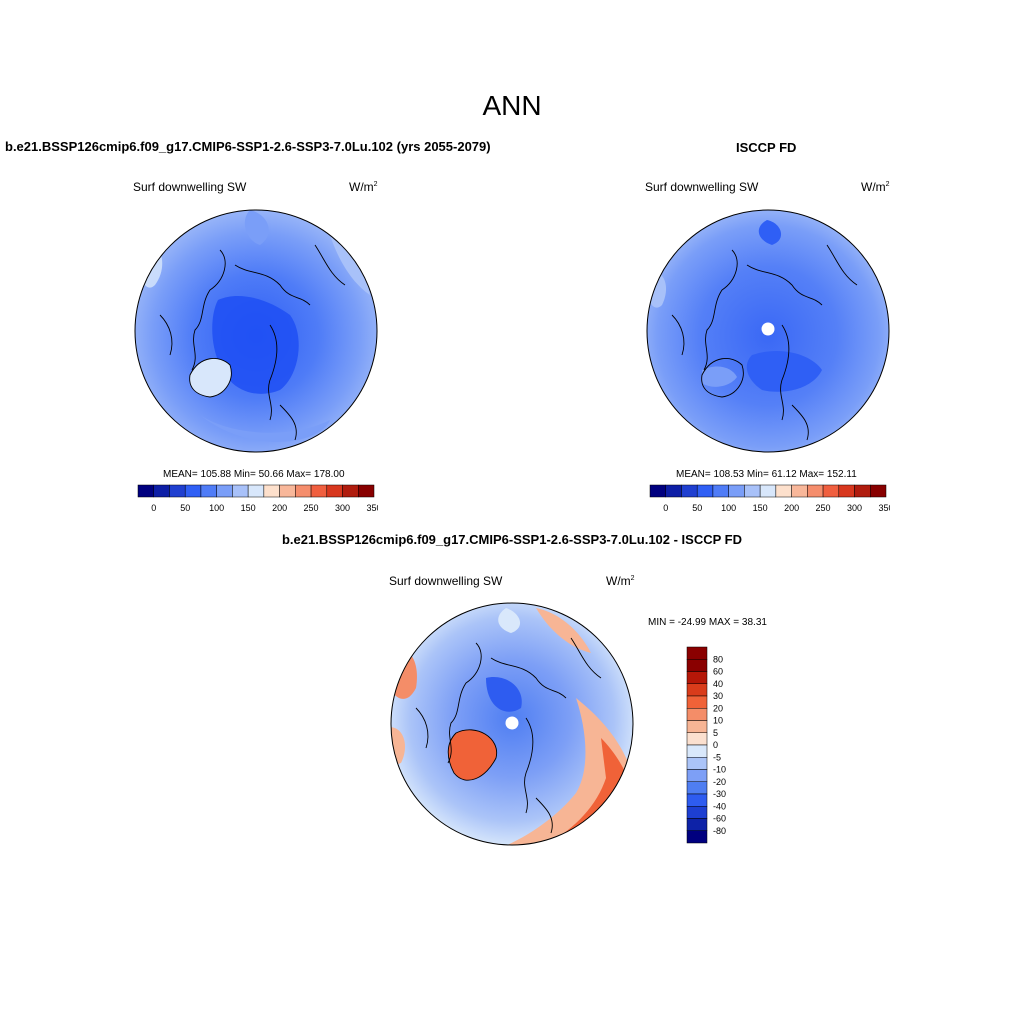 This screenshot has width=1024, height=1024. I want to click on panel-1-stats: MEAN= 105.88 Min= 50.66 Max= 178.00, so click(254, 474).